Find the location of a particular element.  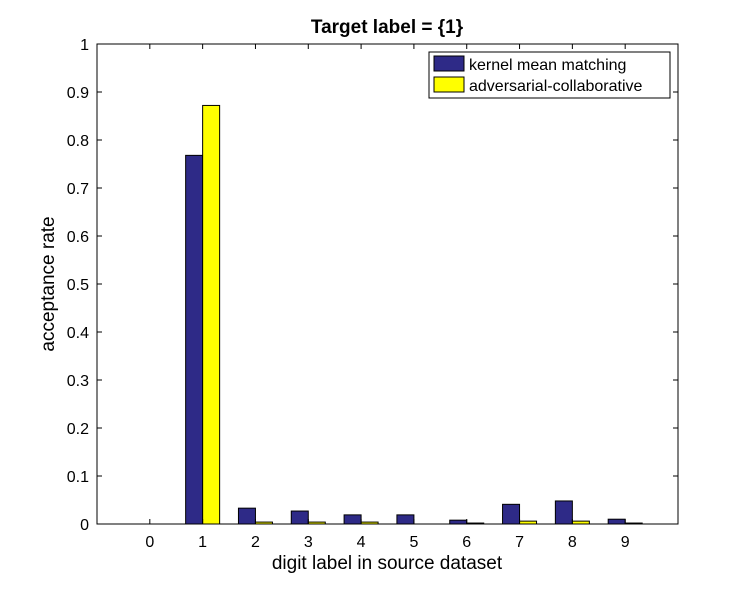

y-tick-label-4: 0.4 is located at coordinates (78, 333).